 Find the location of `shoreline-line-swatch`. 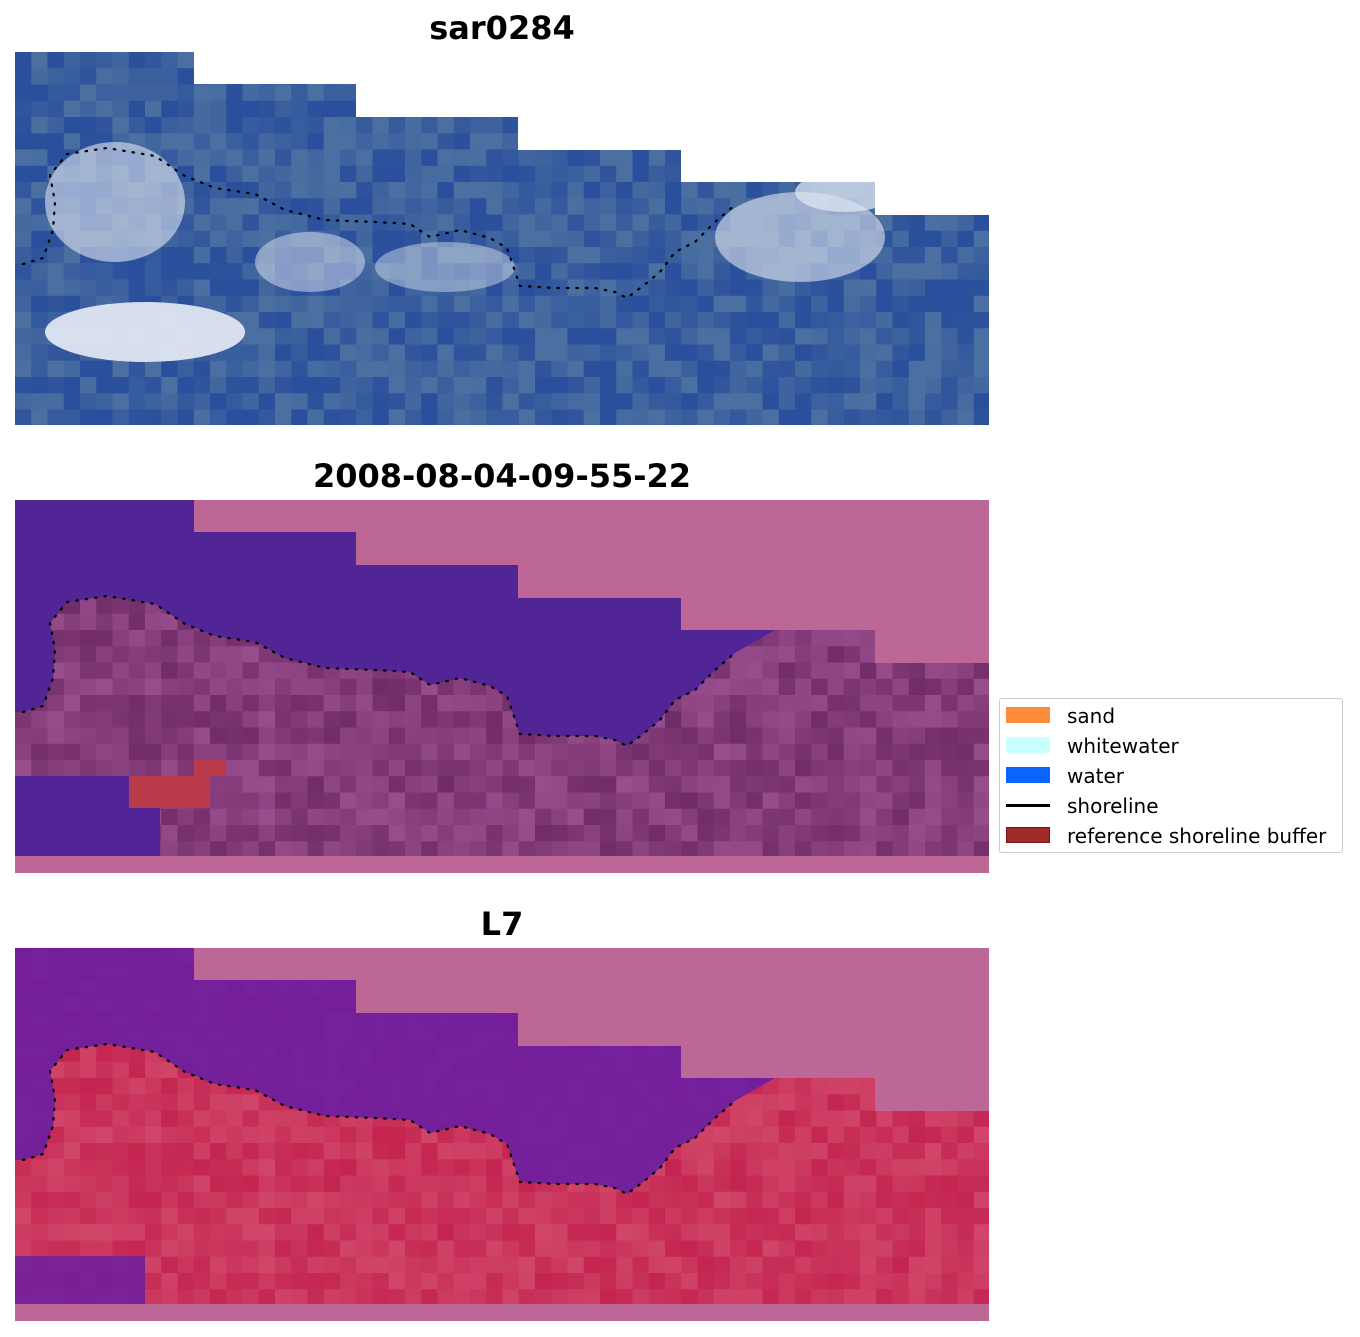

shoreline-line-swatch is located at coordinates (1028, 805).